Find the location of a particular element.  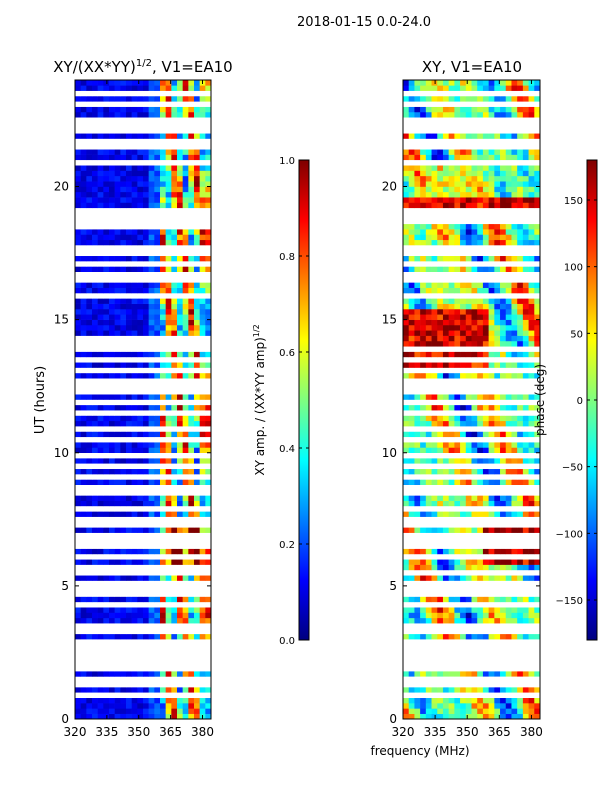

data-gap-row is located at coordinates (143, 684).